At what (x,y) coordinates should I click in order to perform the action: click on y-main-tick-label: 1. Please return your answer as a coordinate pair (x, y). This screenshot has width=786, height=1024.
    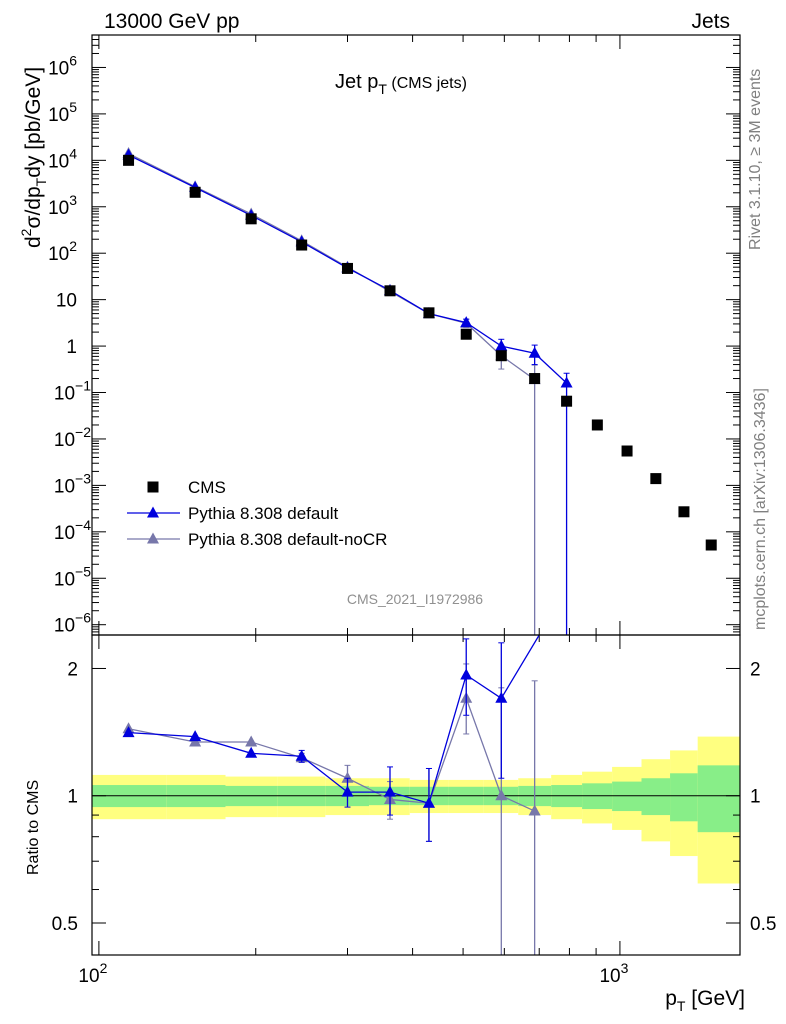
    Looking at the image, I should click on (71, 347).